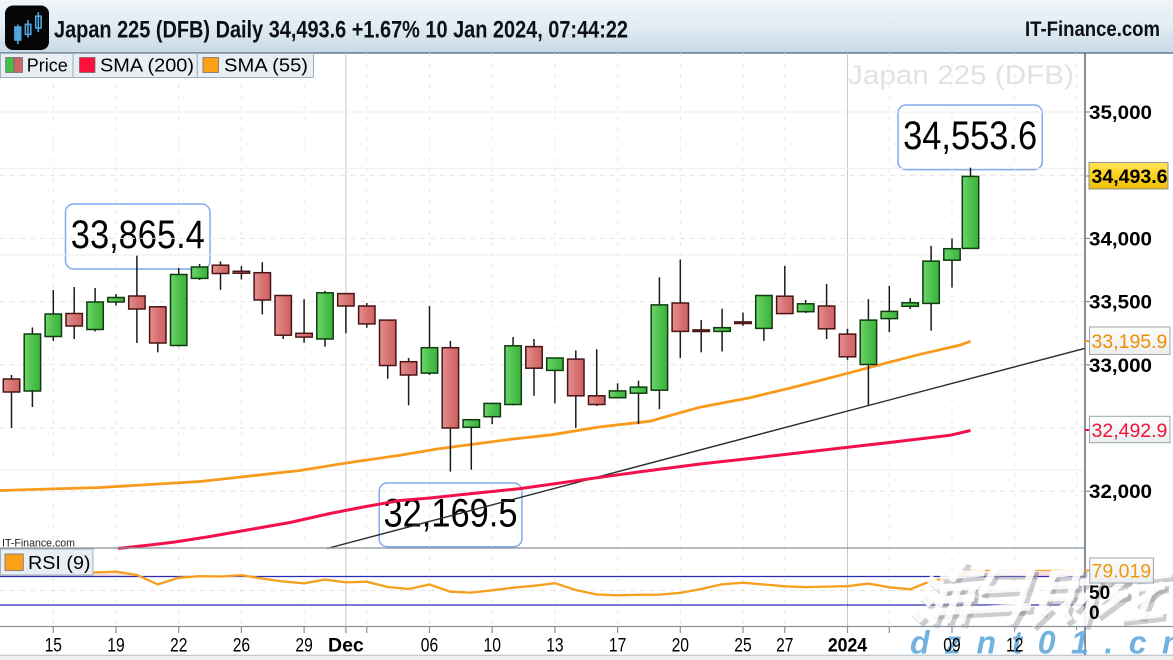 This screenshot has height=660, width=1173. Describe the element at coordinates (743, 646) in the screenshot. I see `svg-text: 25` at that location.